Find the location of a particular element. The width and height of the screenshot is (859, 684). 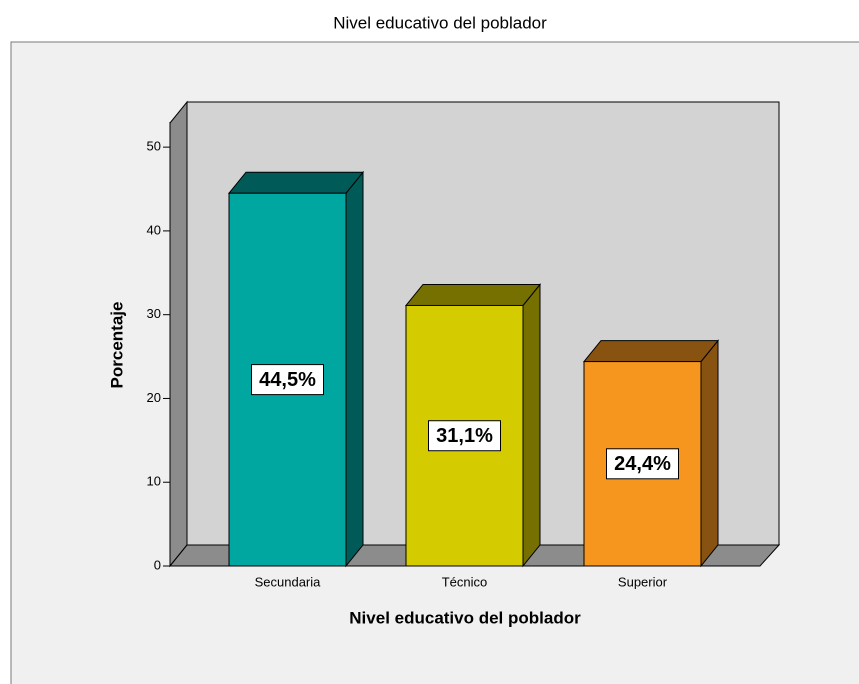

x-axis-label: Nivel educativo del poblador is located at coordinates (465, 617).